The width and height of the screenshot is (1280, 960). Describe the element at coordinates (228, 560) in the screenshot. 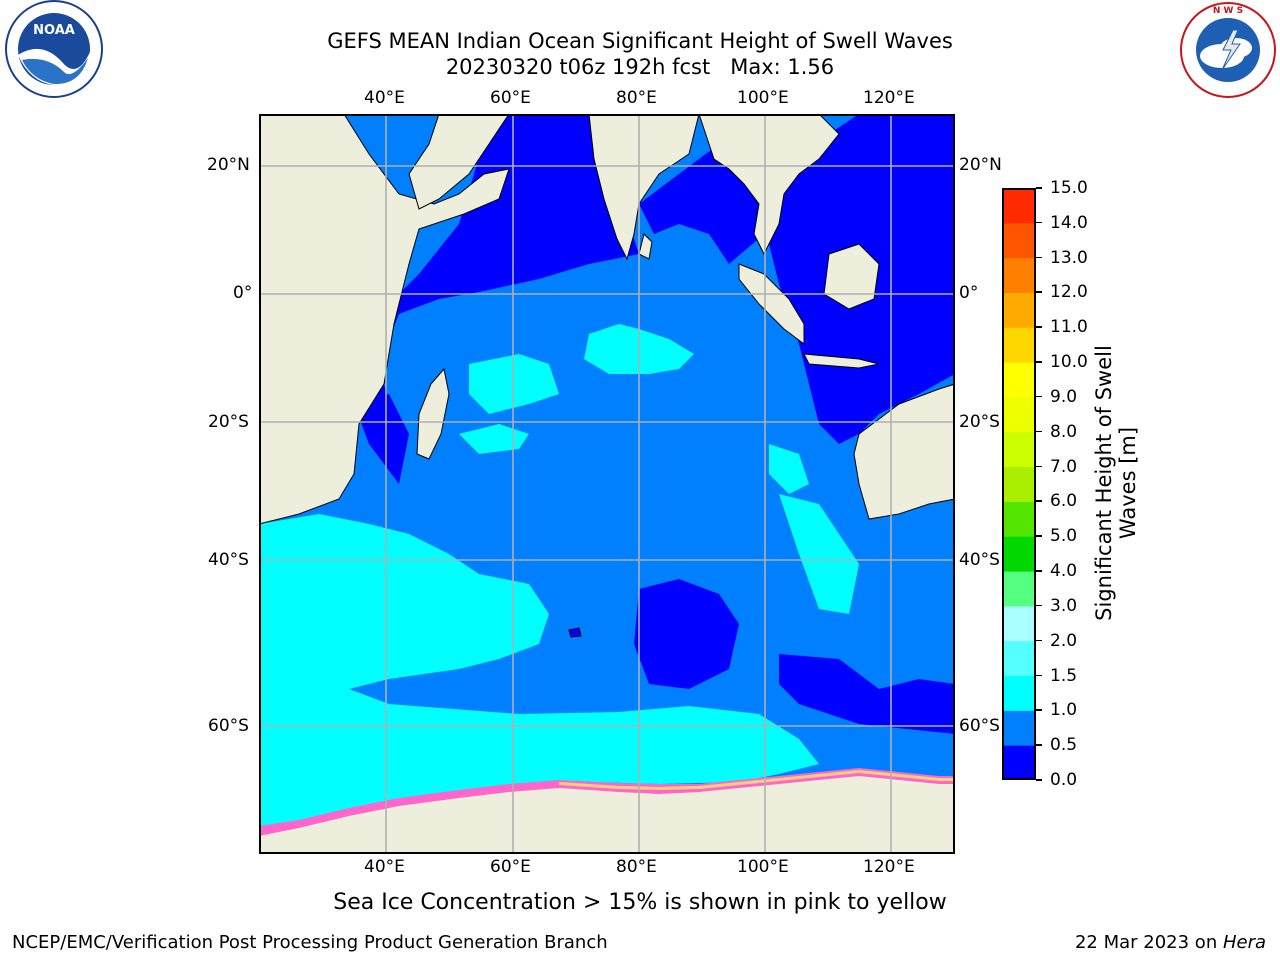

I see `lat-label-left-40s: 40°S` at that location.